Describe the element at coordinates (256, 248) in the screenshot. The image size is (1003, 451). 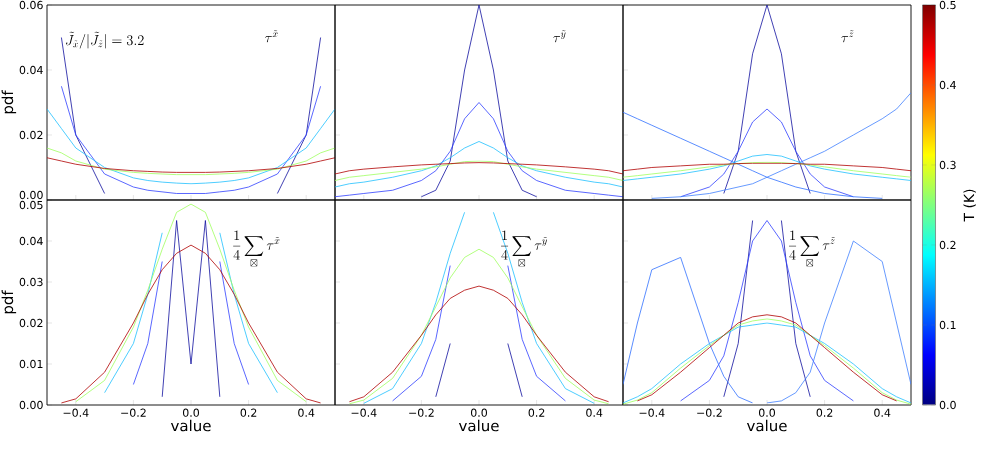
I see `annotation: $\frac{1}{4}\sum_{\boxtimes}\tau^{\tilde{x}}$` at that location.